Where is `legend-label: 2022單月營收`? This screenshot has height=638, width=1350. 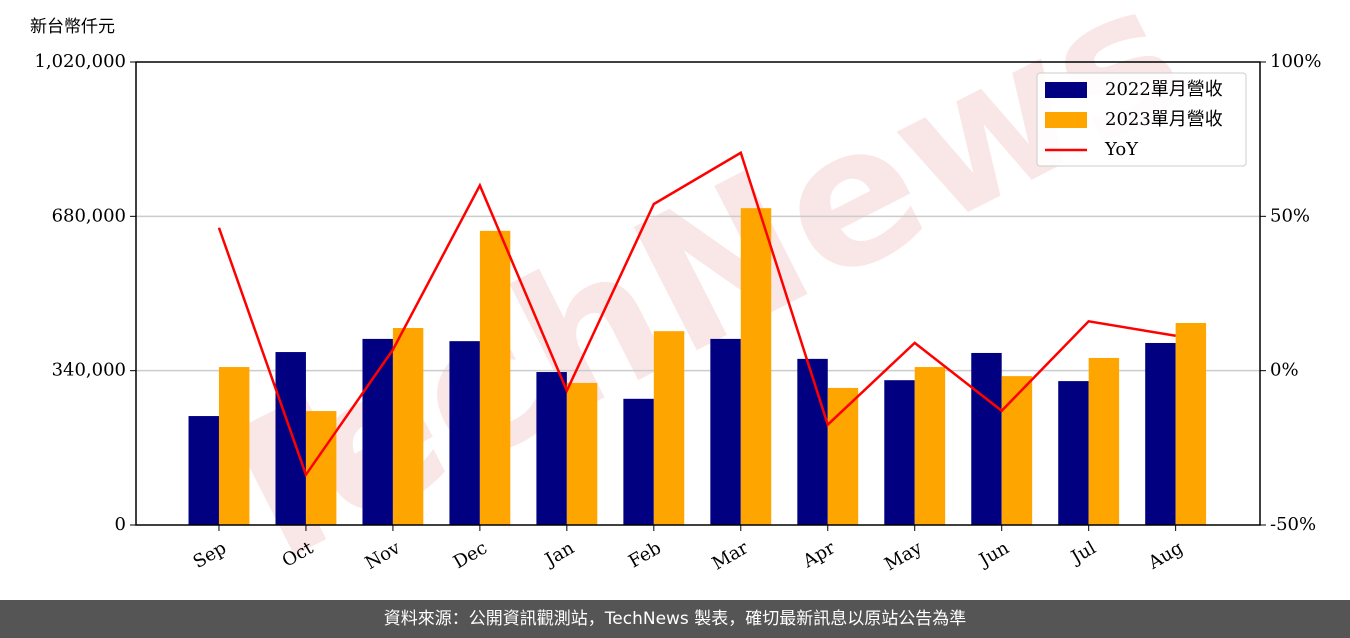 legend-label: 2022單月營收 is located at coordinates (1164, 89).